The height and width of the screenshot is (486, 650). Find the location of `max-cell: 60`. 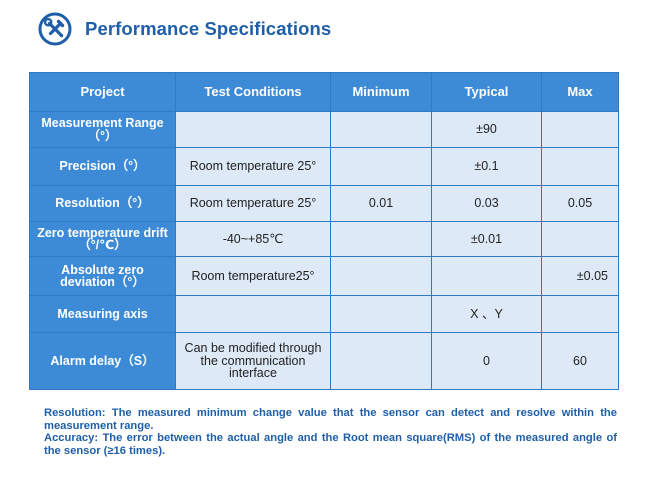

max-cell: 60 is located at coordinates (580, 361).